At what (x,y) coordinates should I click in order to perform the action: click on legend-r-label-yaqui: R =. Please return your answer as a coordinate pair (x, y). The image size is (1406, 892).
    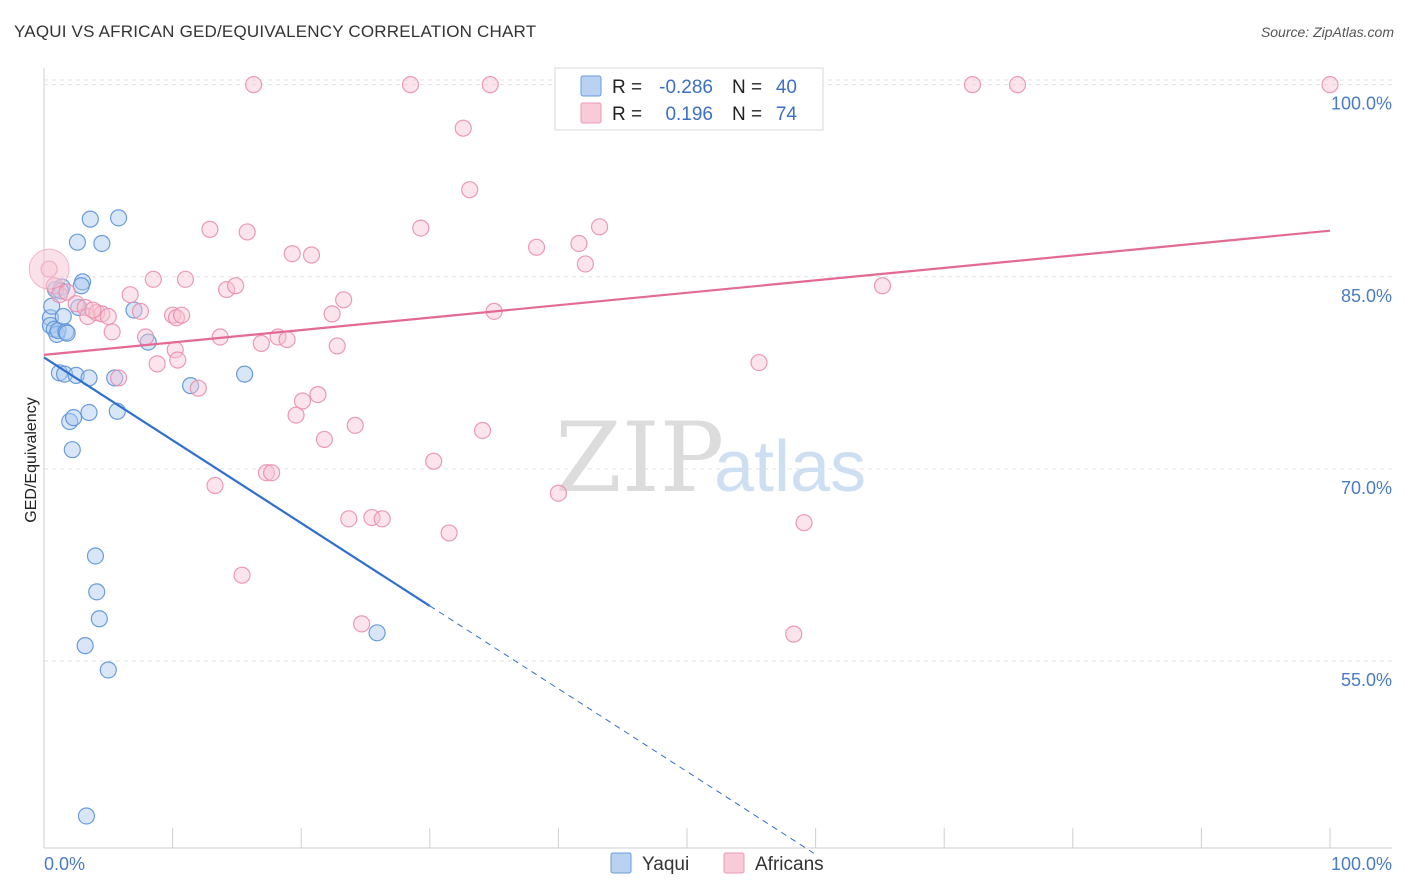
    Looking at the image, I should click on (627, 87).